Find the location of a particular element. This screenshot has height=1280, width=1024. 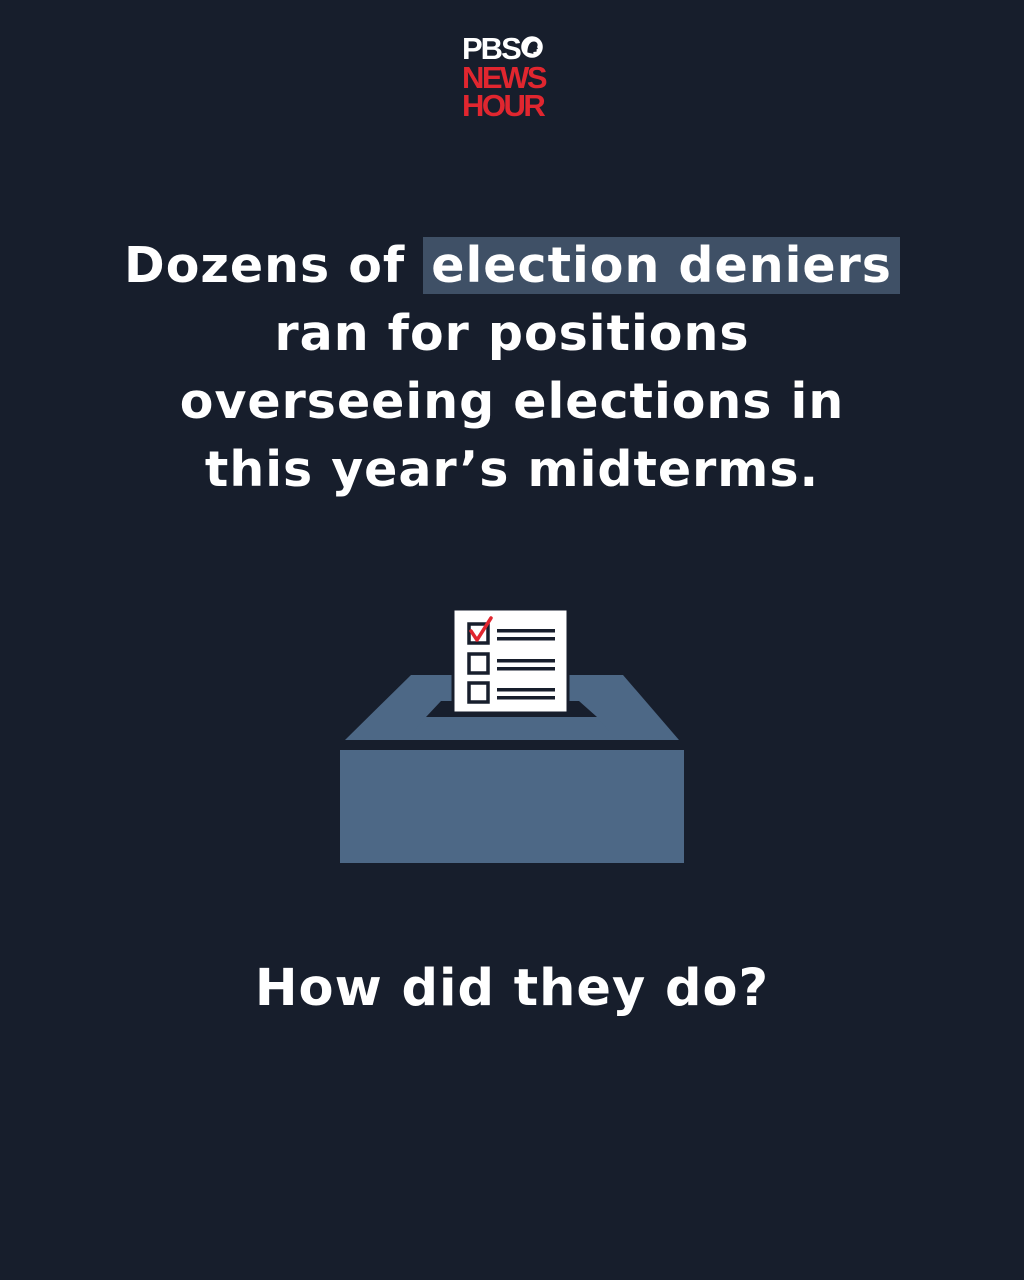

ballot-paper-icon is located at coordinates (510, 662).